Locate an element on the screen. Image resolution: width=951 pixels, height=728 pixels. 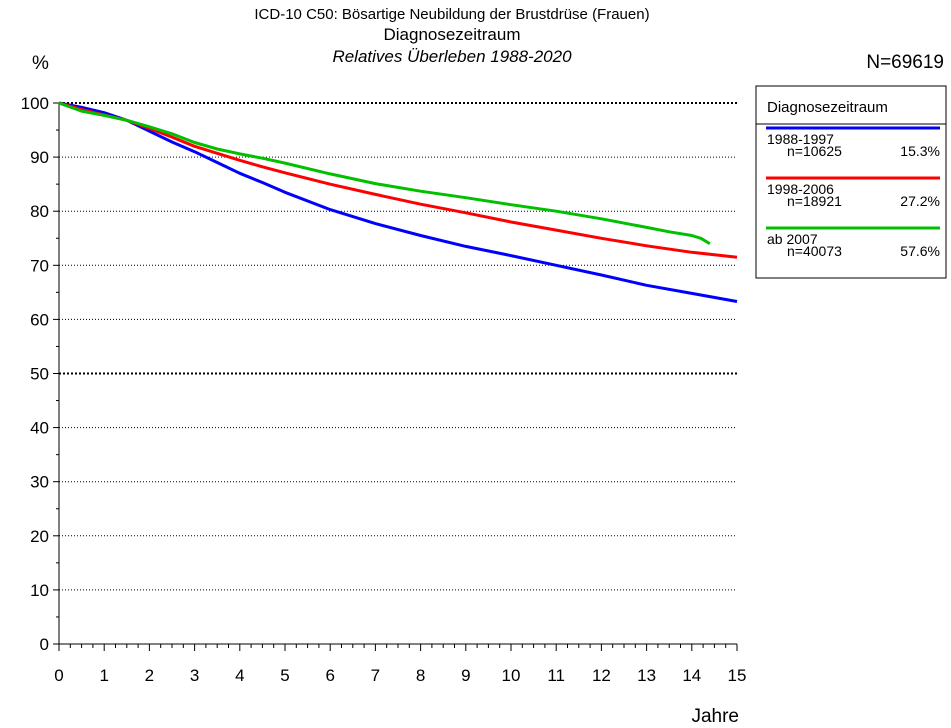
y-ticks: 0 10 20 30 40 50 60 70 80 90 100 is located at coordinates (40, 374).